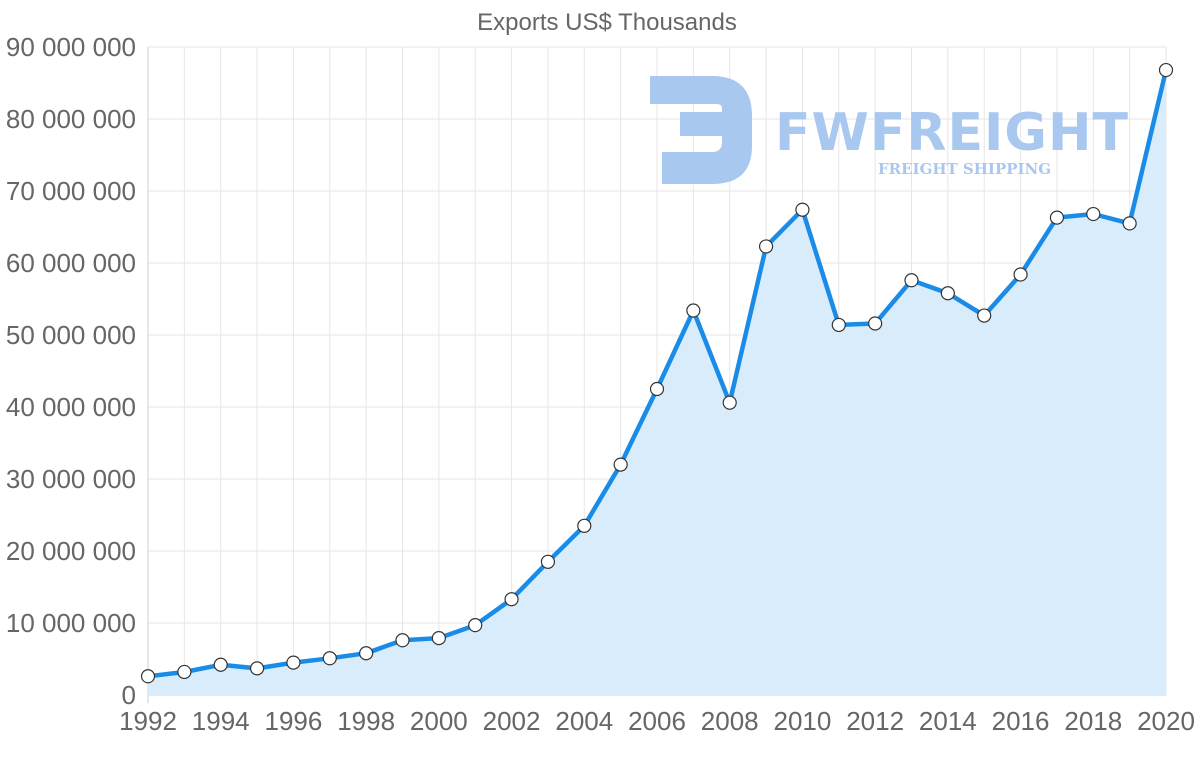 The image size is (1200, 763). Describe the element at coordinates (693, 310) in the screenshot. I see `data-point-2007` at that location.